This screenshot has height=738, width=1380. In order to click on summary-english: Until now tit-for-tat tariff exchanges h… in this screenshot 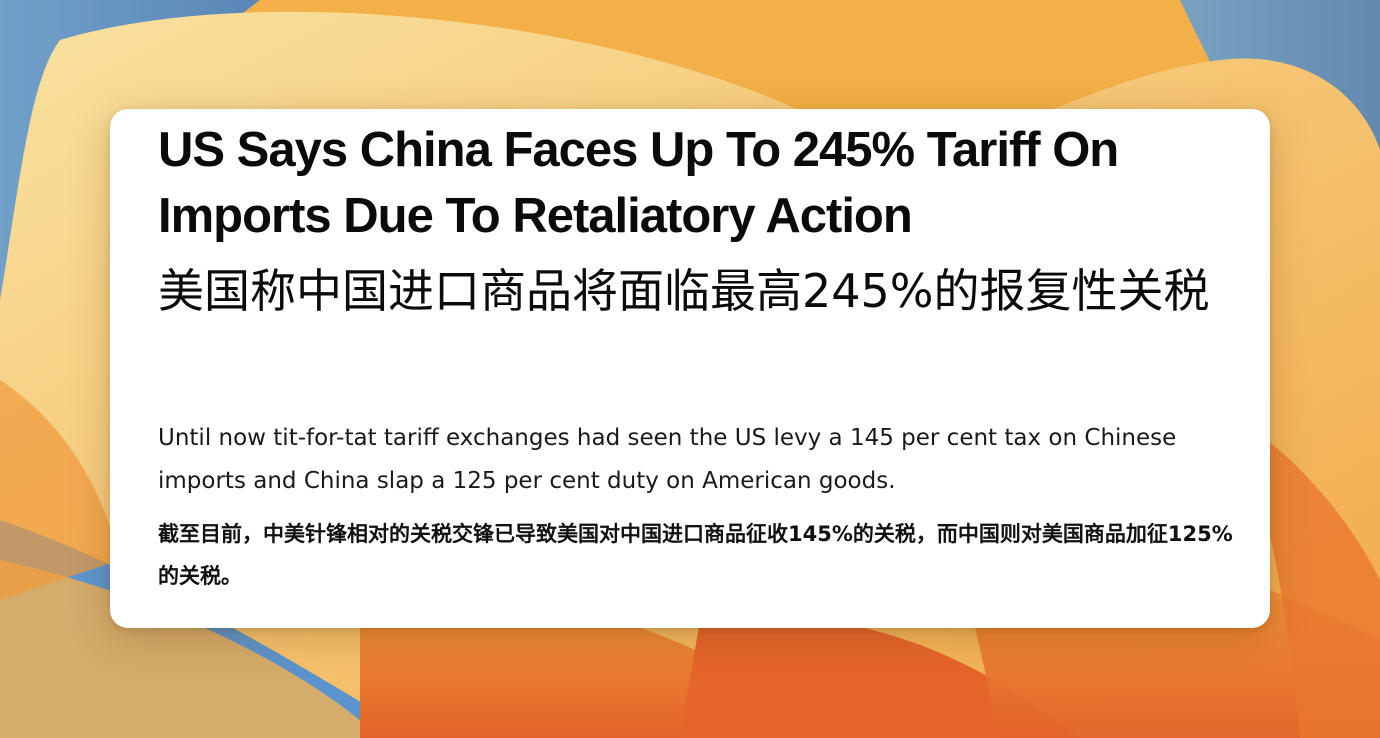, I will do `click(667, 459)`.